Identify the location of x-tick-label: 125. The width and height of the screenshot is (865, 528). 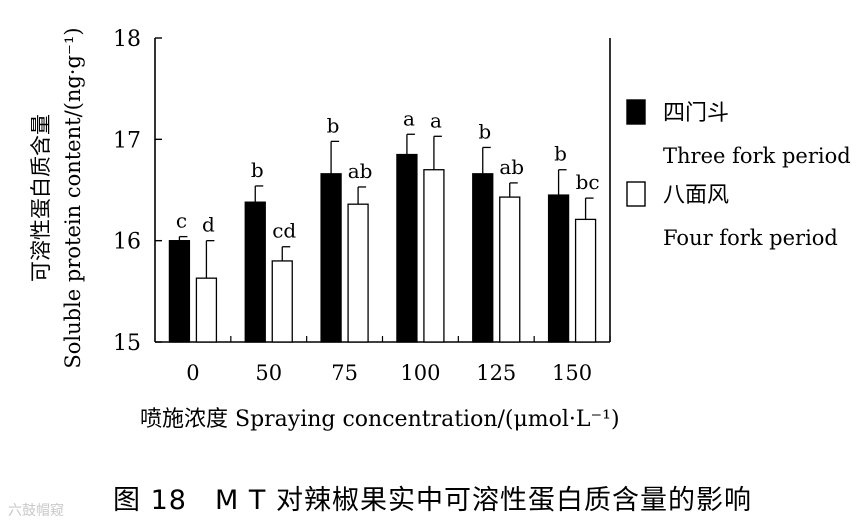
(496, 373).